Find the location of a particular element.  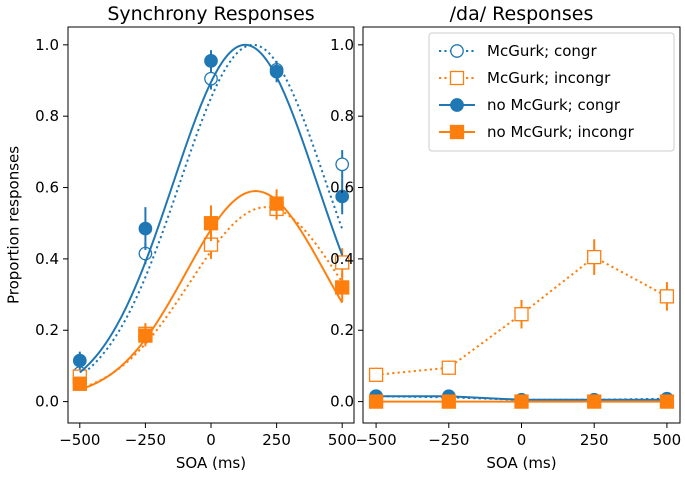

legend-label: McGurk; congr is located at coordinates (542, 51).